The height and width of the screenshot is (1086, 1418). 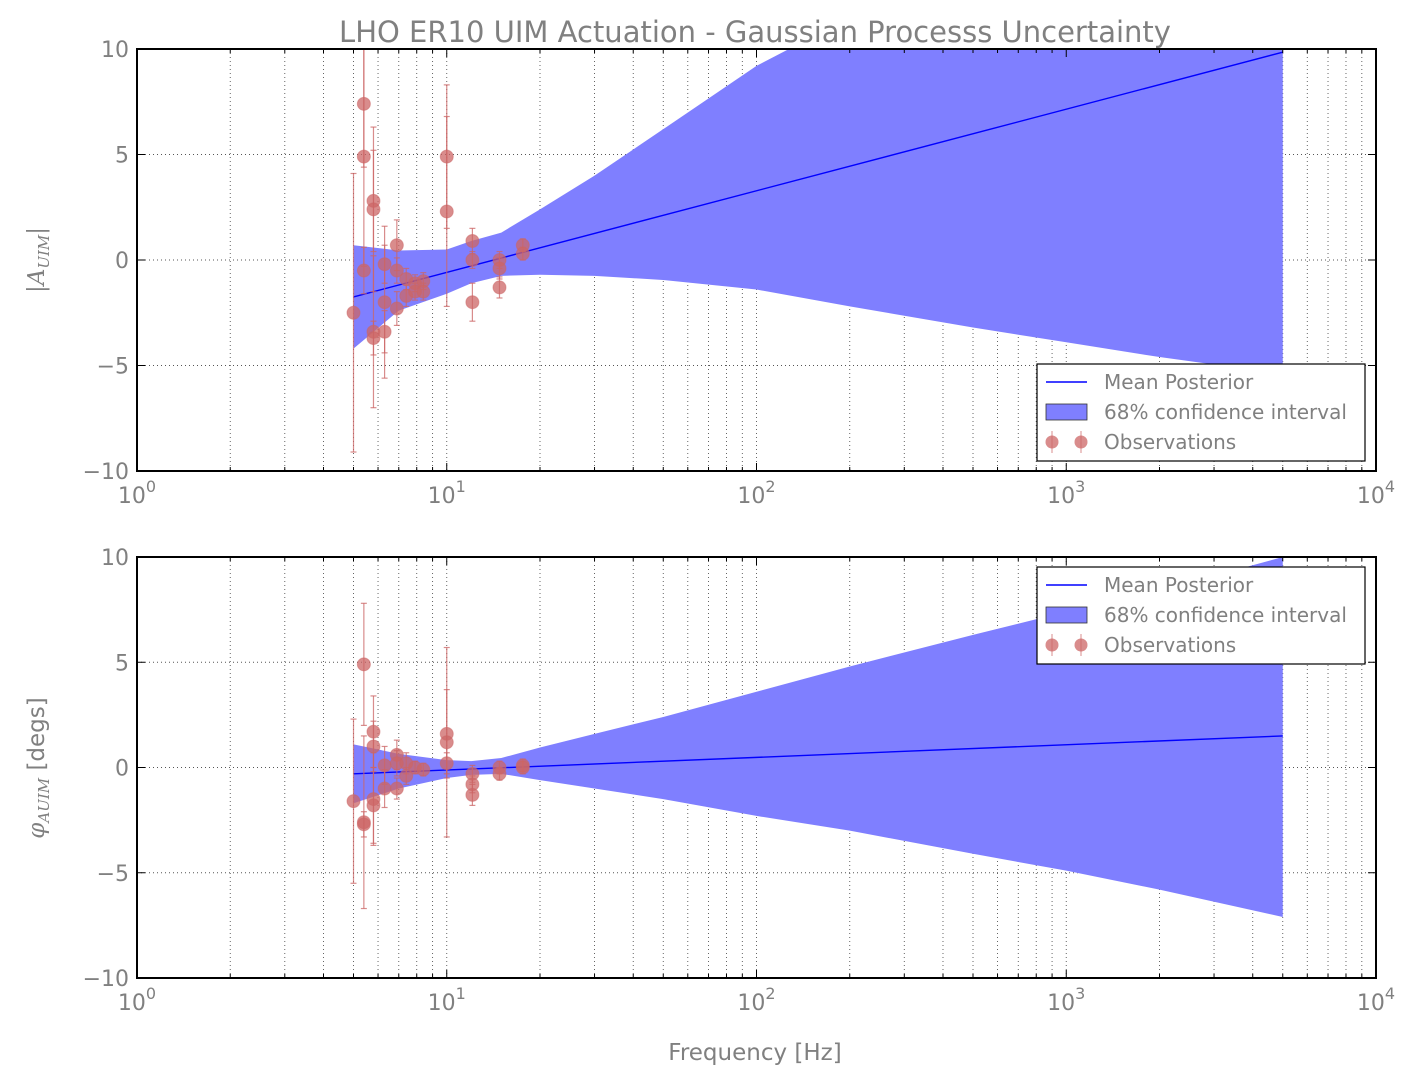 I want to click on phase-legend-label: Mean Posterior, so click(x=1179, y=585).